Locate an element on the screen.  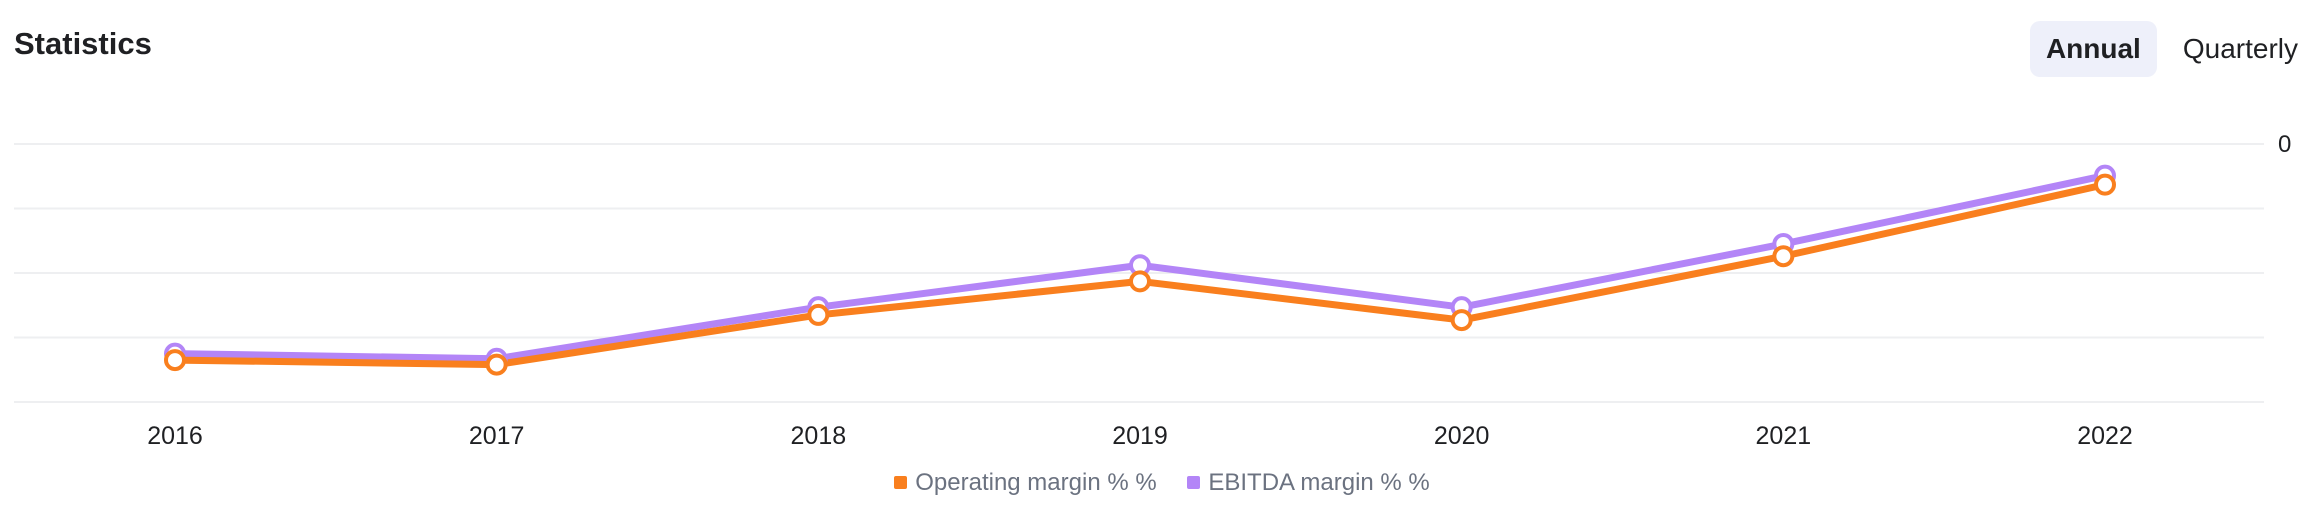
x-tick-label: 2020 is located at coordinates (1462, 436).